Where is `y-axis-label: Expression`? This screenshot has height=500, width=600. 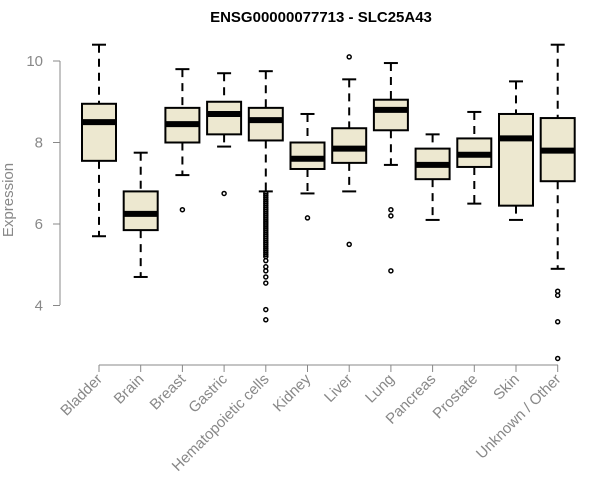 y-axis-label: Expression is located at coordinates (8, 200).